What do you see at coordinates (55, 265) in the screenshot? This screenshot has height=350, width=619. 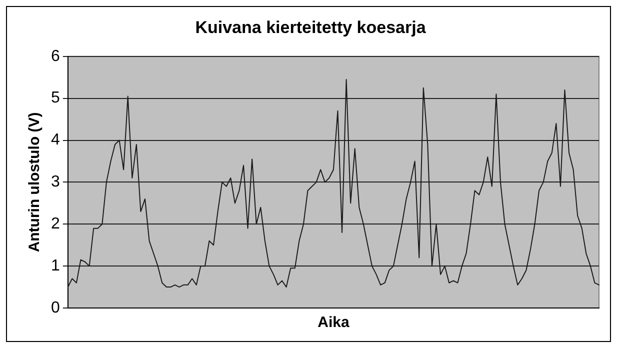 I see `y-tick-label: 1` at bounding box center [55, 265].